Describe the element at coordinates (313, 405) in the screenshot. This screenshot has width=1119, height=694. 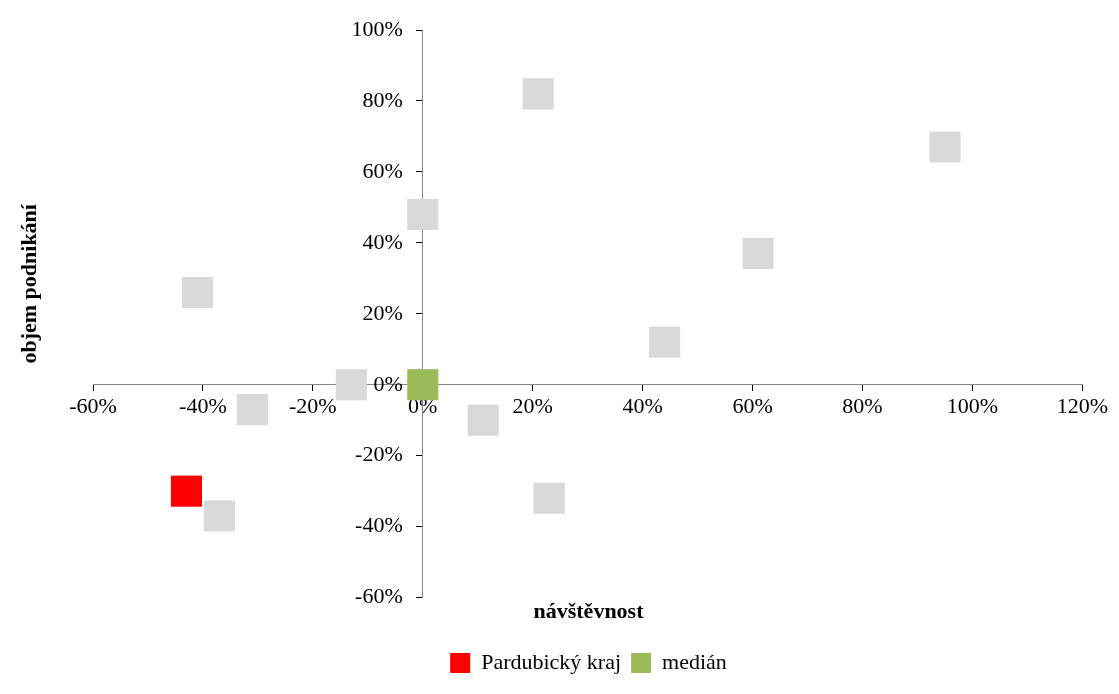
I see `x-tick-label: -20%` at that location.